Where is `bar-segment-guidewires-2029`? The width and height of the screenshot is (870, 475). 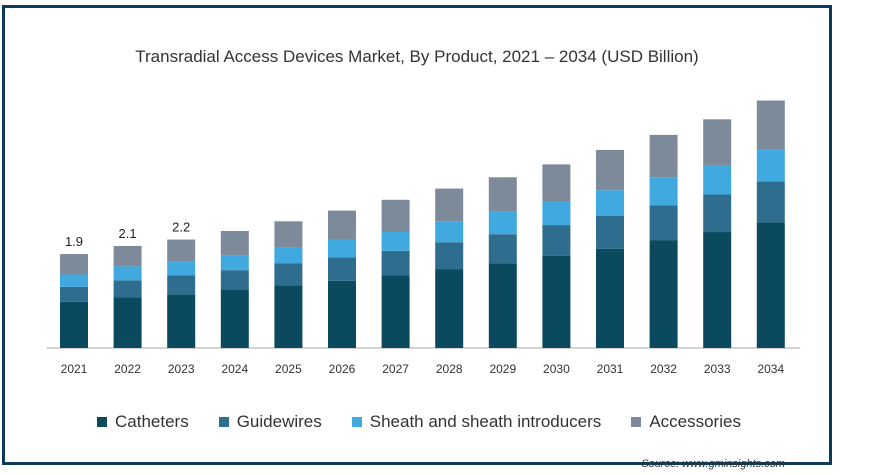
bar-segment-guidewires-2029 is located at coordinates (502, 249).